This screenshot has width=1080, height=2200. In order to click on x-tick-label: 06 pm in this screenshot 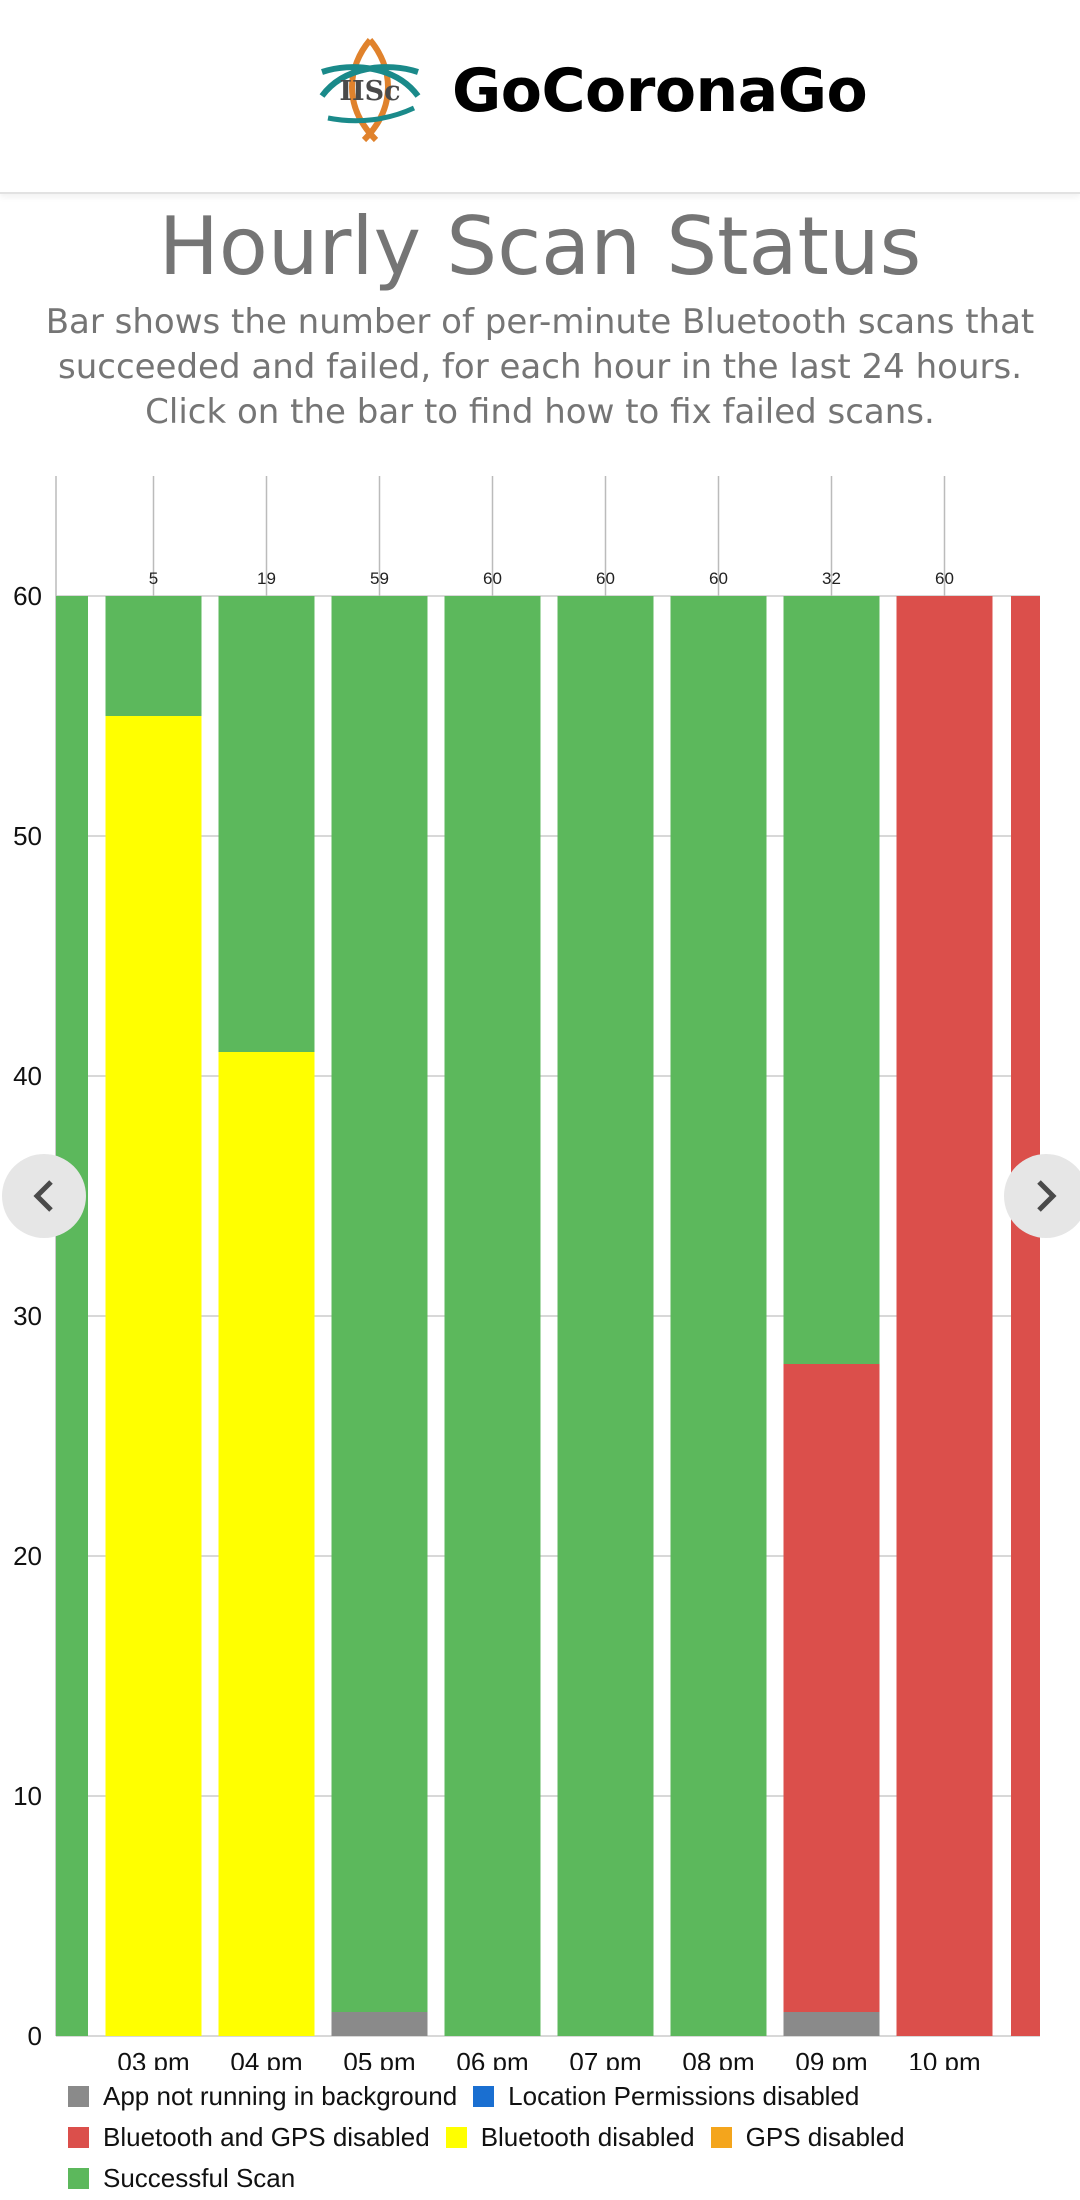, I will do `click(492, 2058)`.